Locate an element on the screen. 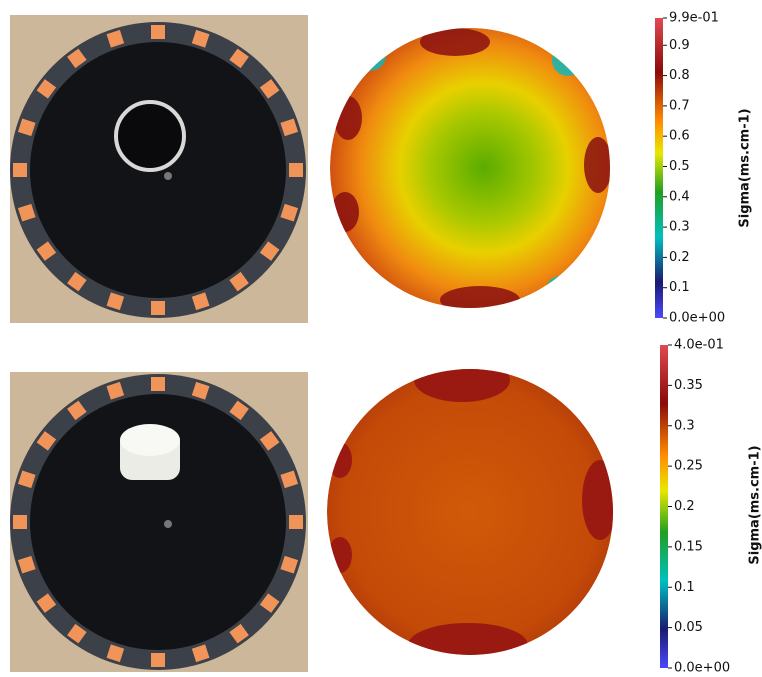 Image resolution: width=762 pixels, height=677 pixels. colorbar-tick-label: 0.15 is located at coordinates (688, 546).